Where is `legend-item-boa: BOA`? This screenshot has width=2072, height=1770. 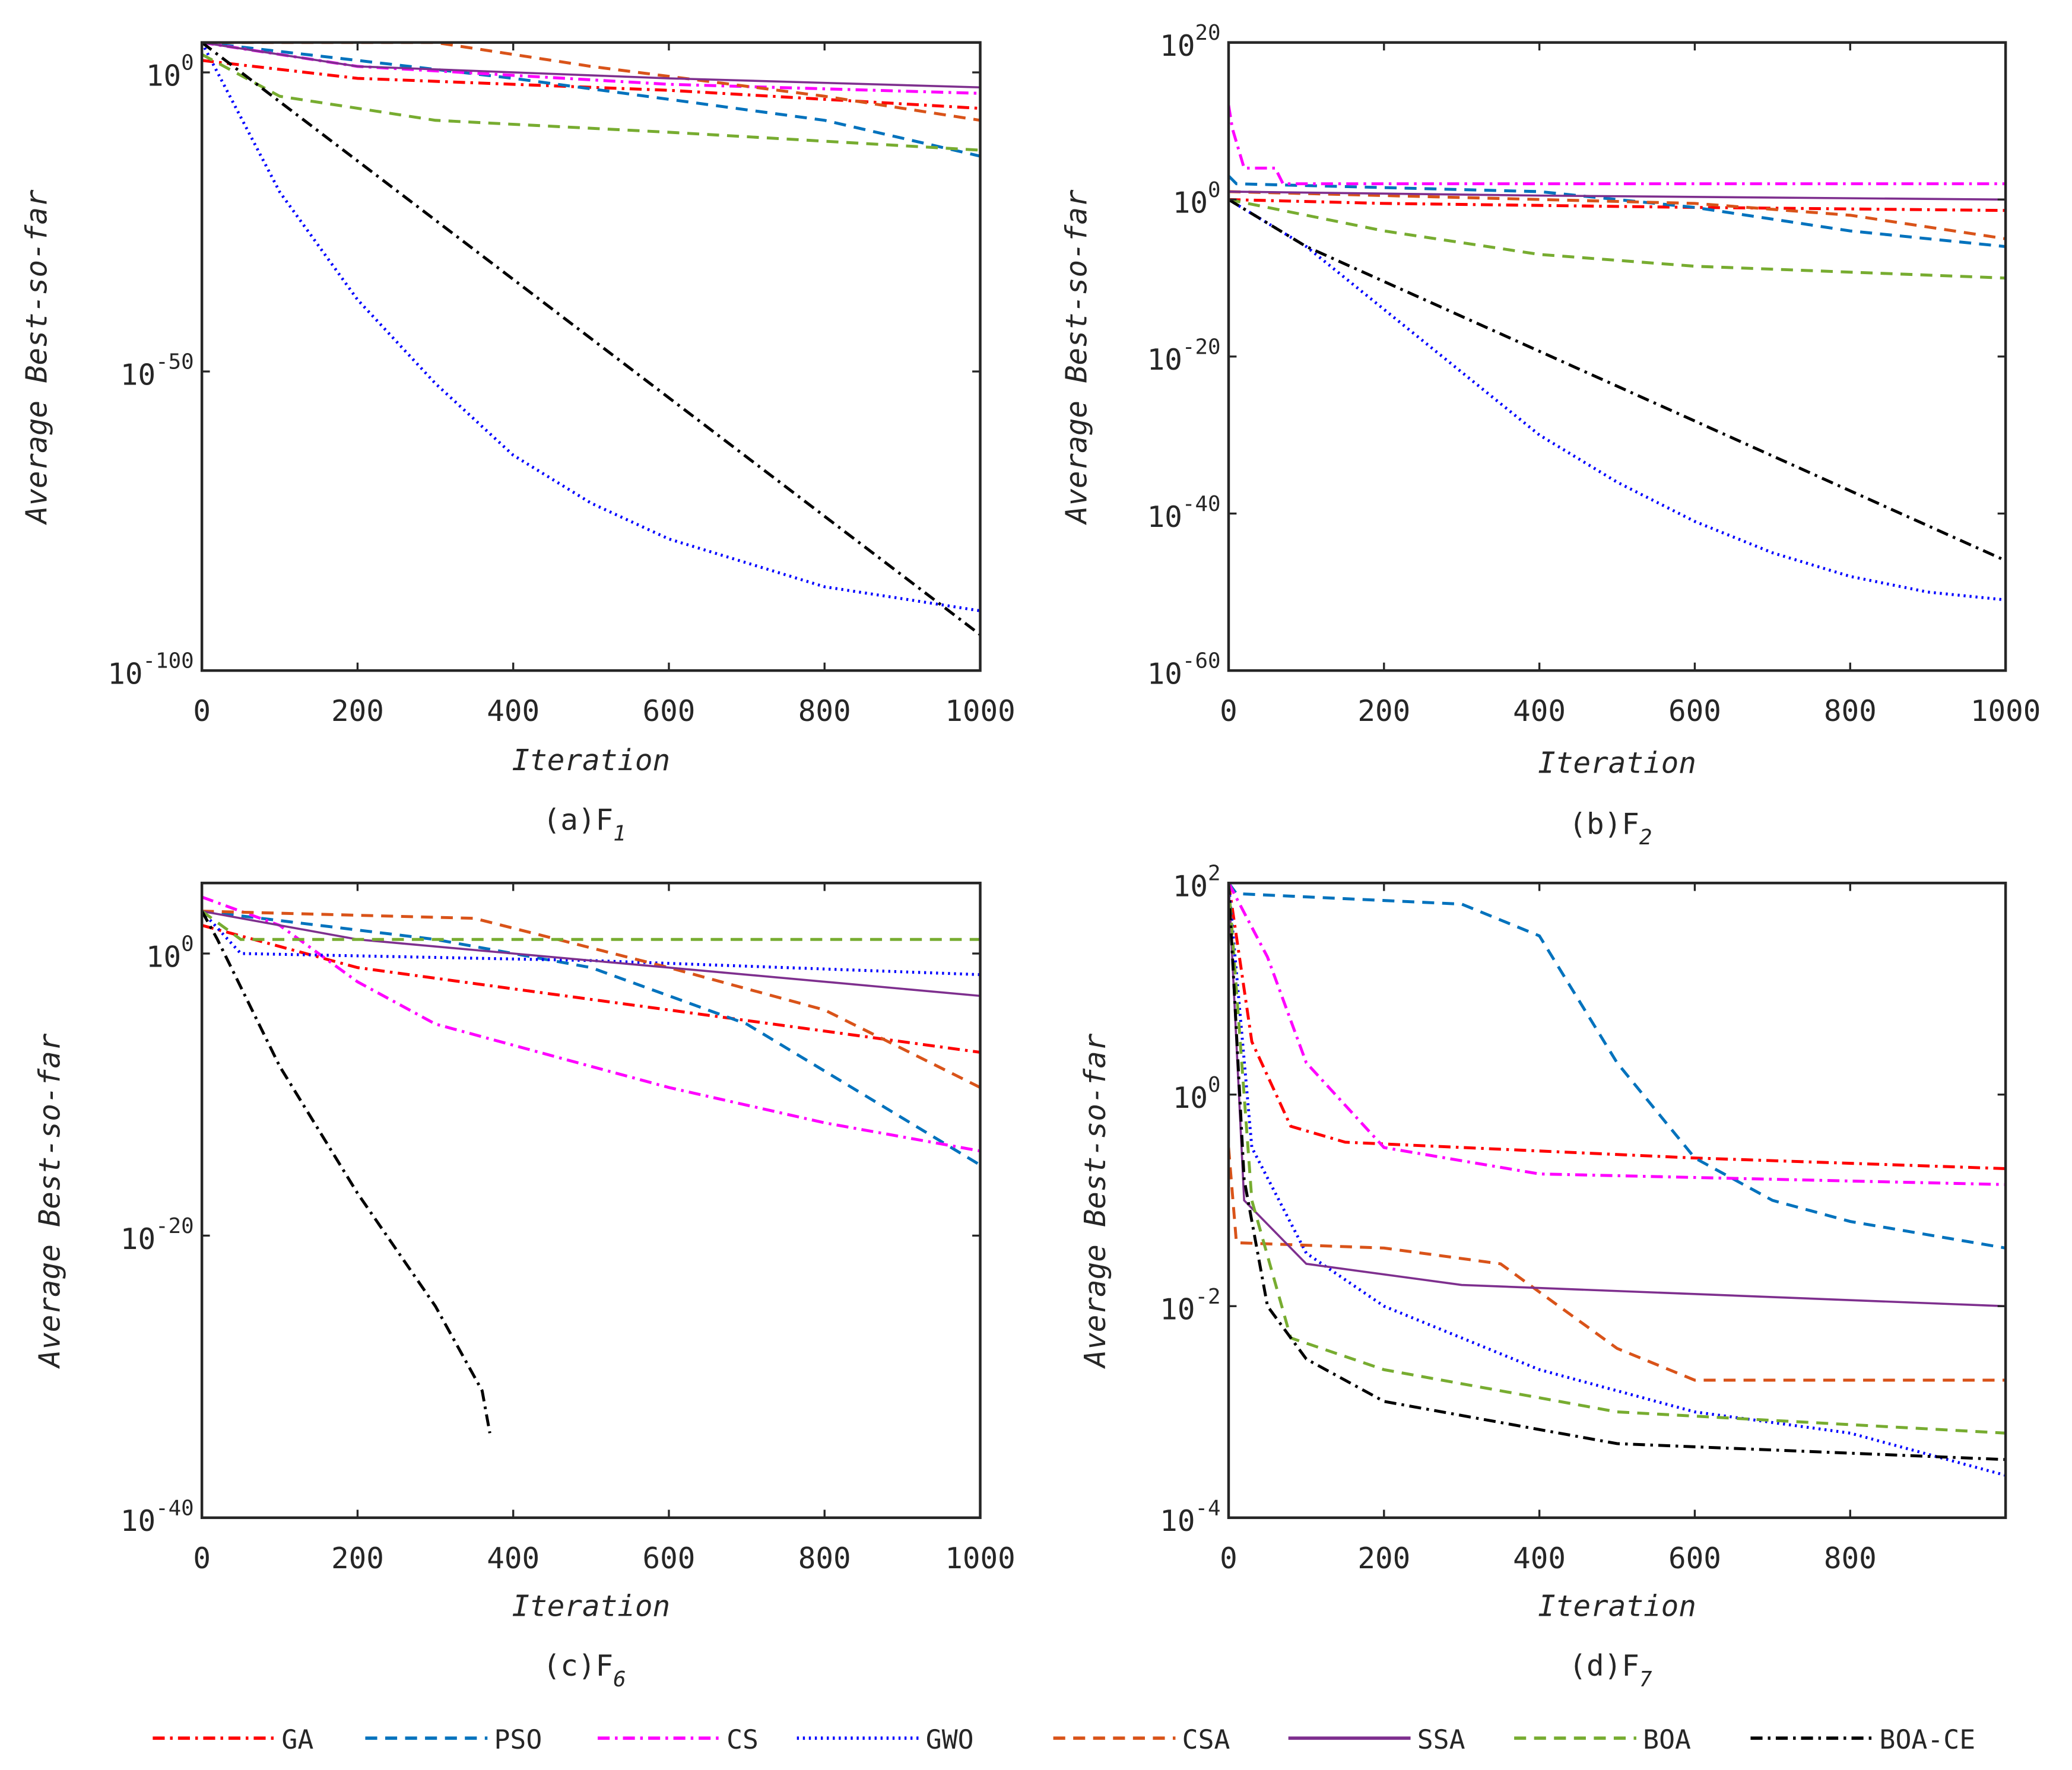 legend-item-boa: BOA is located at coordinates (1602, 1739).